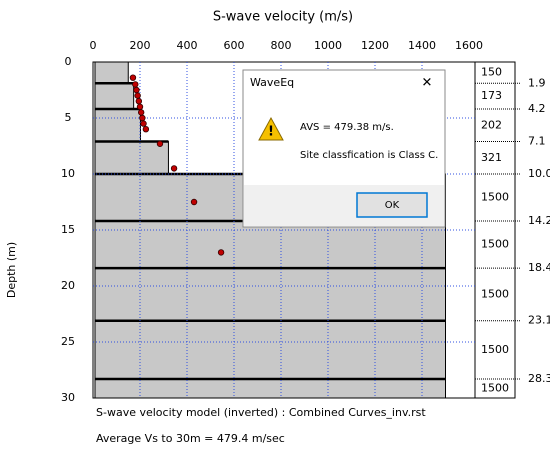 This screenshot has height=454, width=550. I want to click on dialog-text: AVS = 479.38 m/s., so click(347, 127).